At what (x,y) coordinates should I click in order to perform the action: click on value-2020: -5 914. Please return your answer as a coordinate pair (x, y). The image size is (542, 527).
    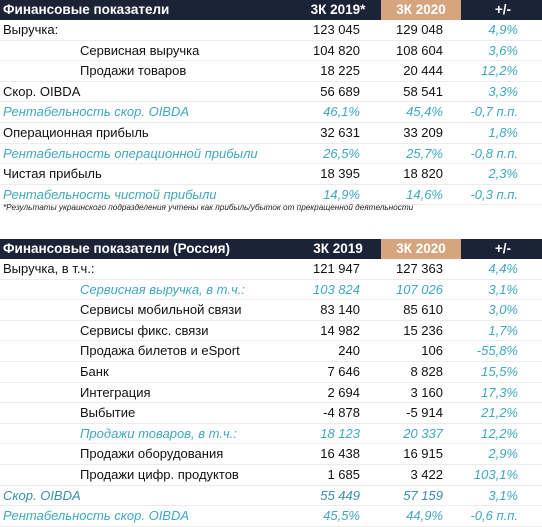
    Looking at the image, I should click on (424, 413).